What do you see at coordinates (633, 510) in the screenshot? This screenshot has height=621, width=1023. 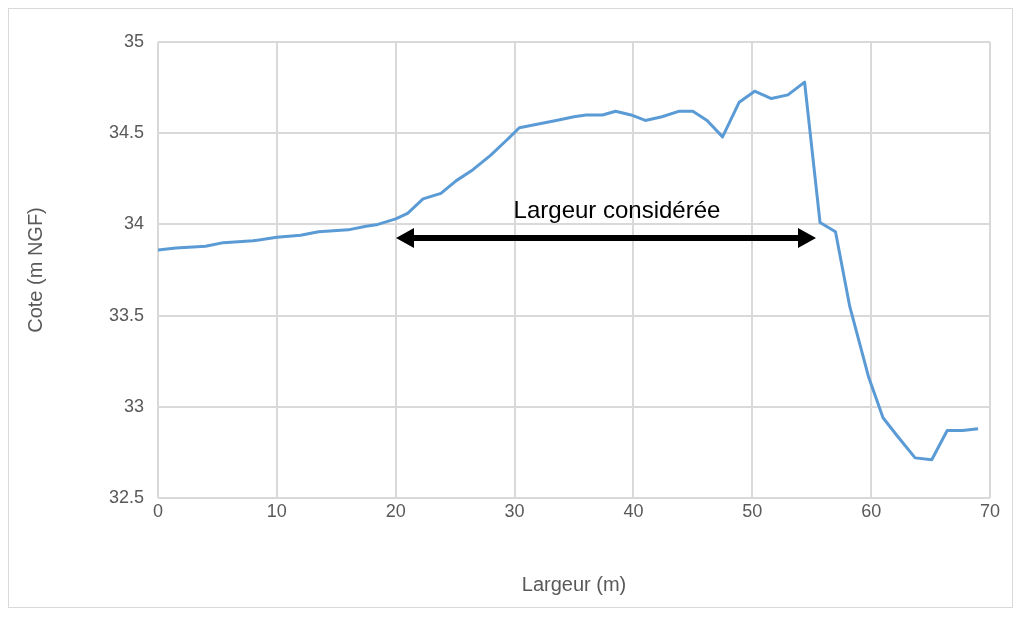 I see `x-tick-label: 40` at bounding box center [633, 510].